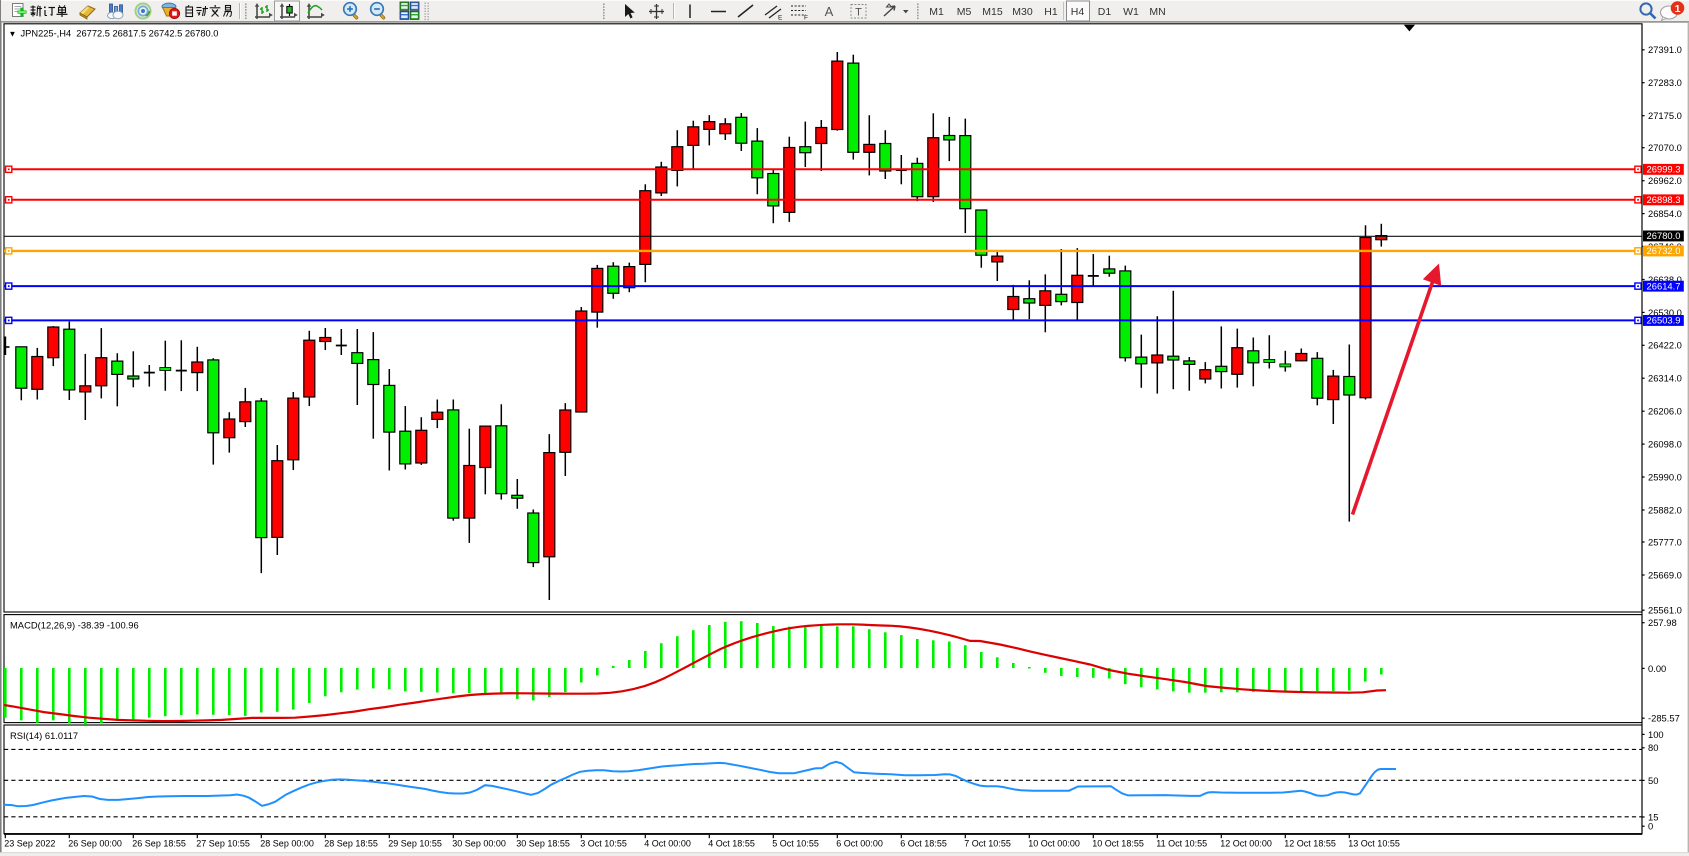 This screenshot has height=856, width=1689. What do you see at coordinates (95, 844) in the screenshot?
I see `svg-text: 26 Sep 00:00` at bounding box center [95, 844].